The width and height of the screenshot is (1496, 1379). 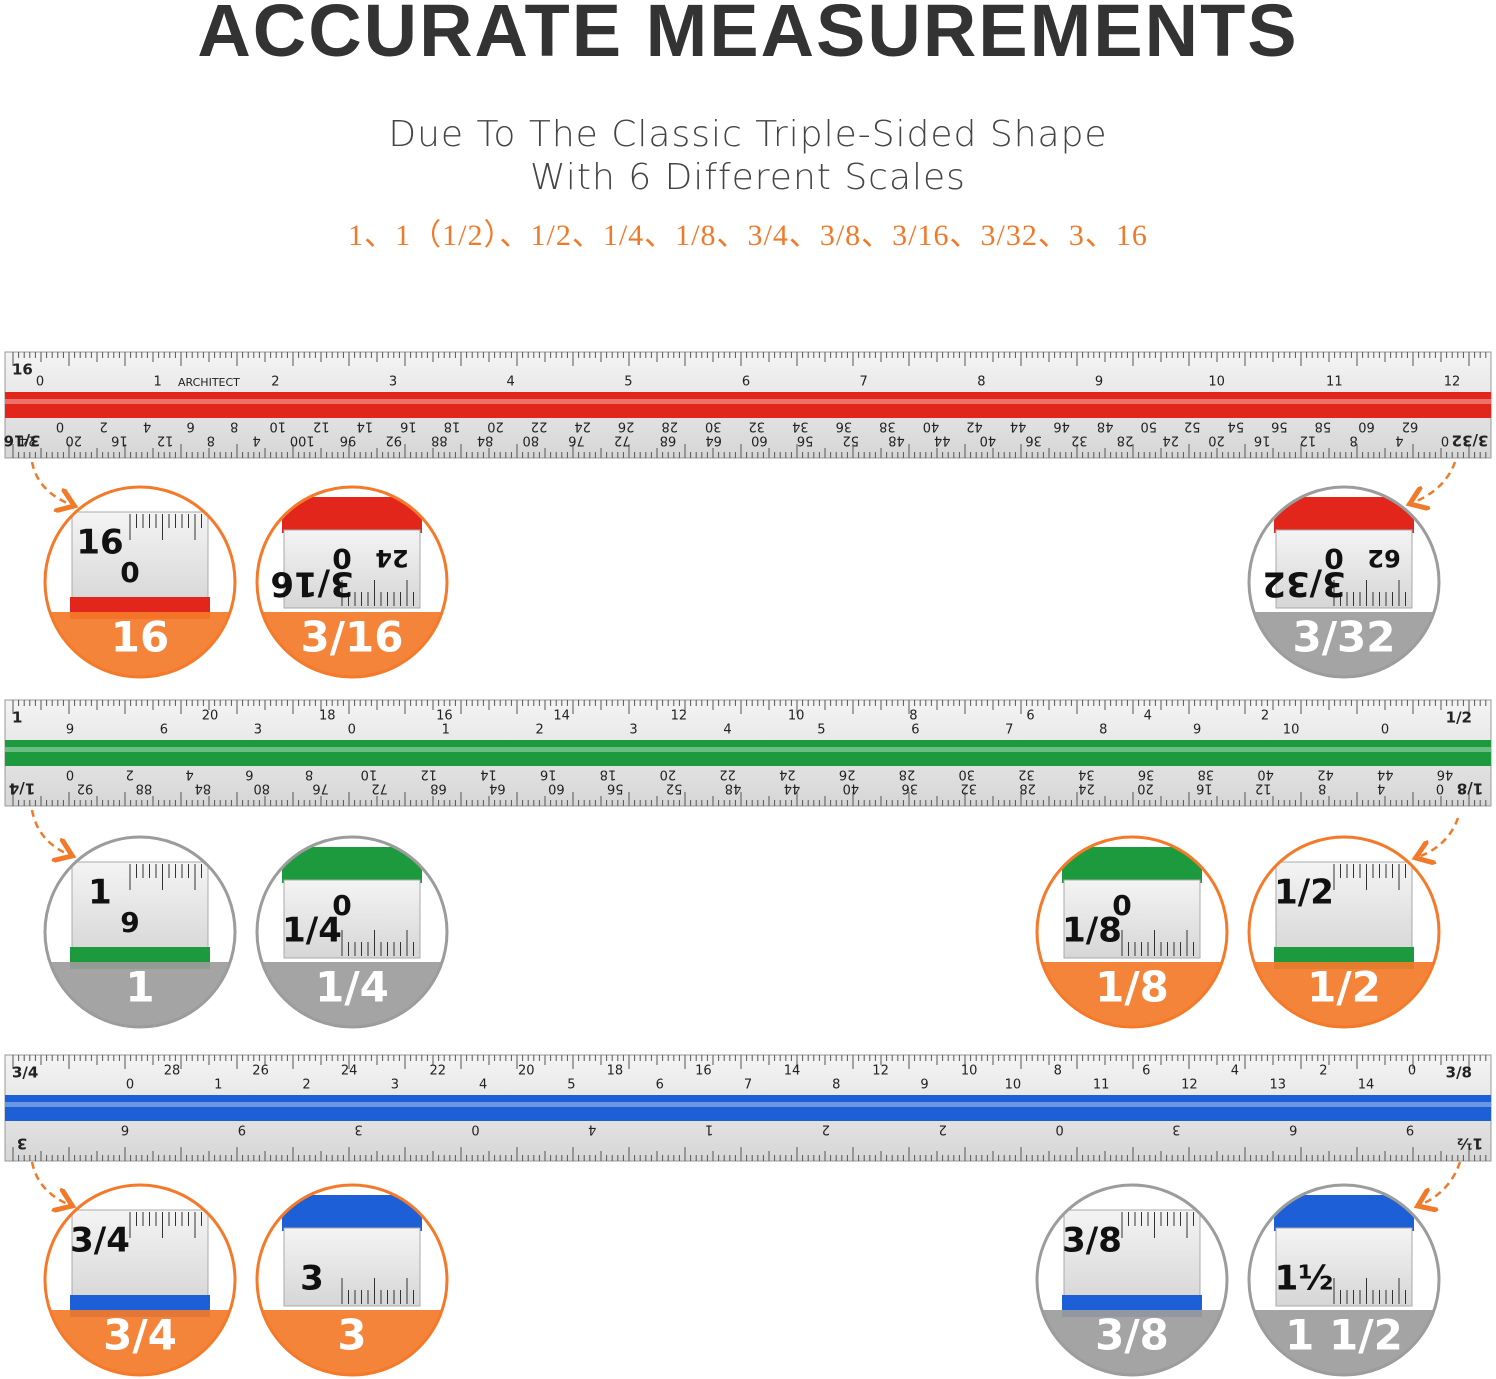 I want to click on scale-number: 52, so click(x=851, y=440).